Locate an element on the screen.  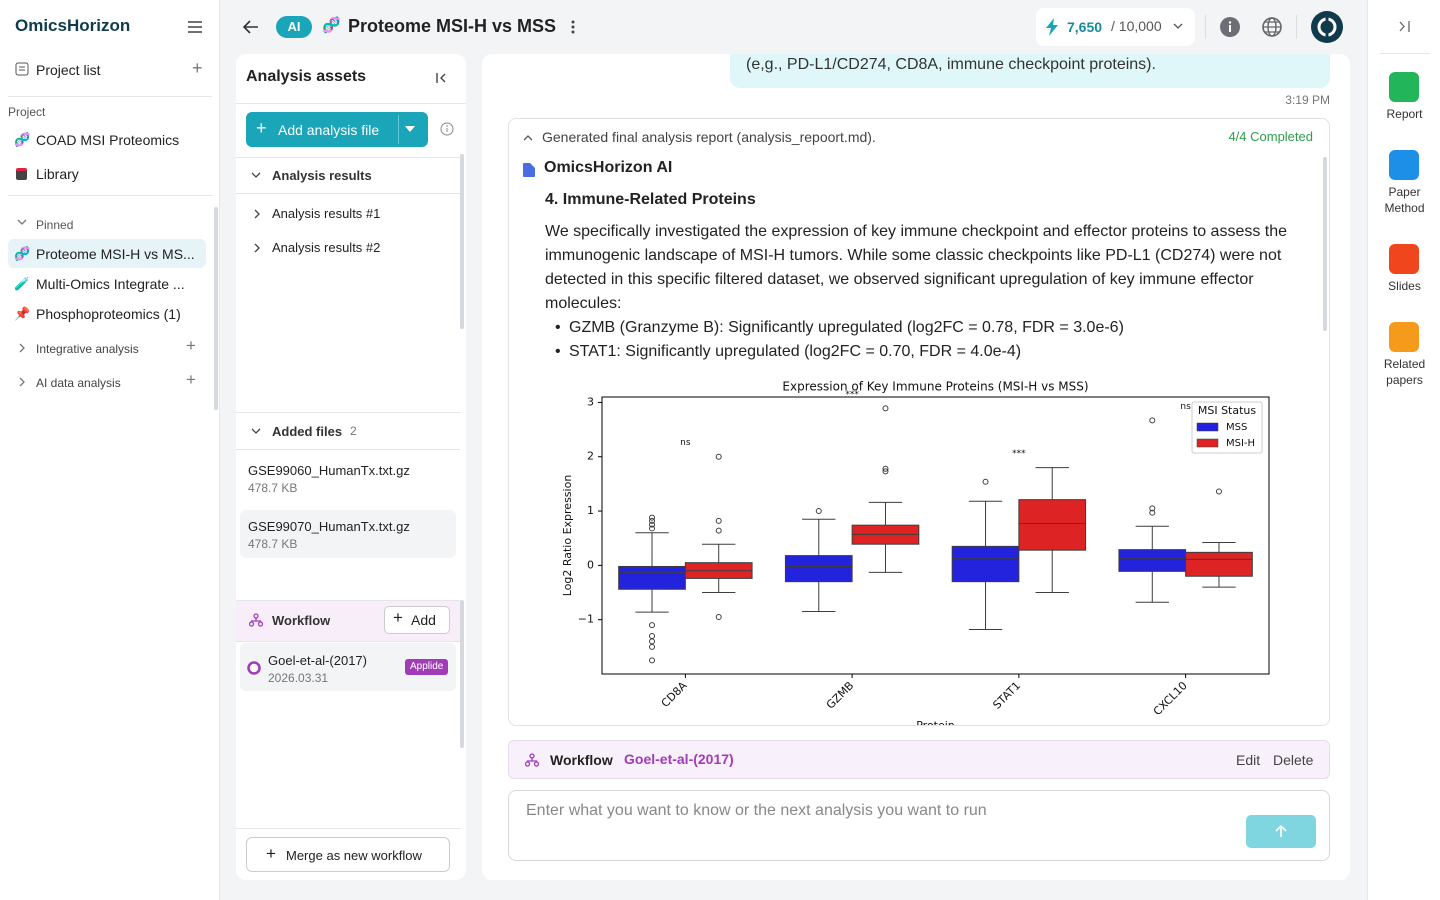
send-icon is located at coordinates (1281, 831).